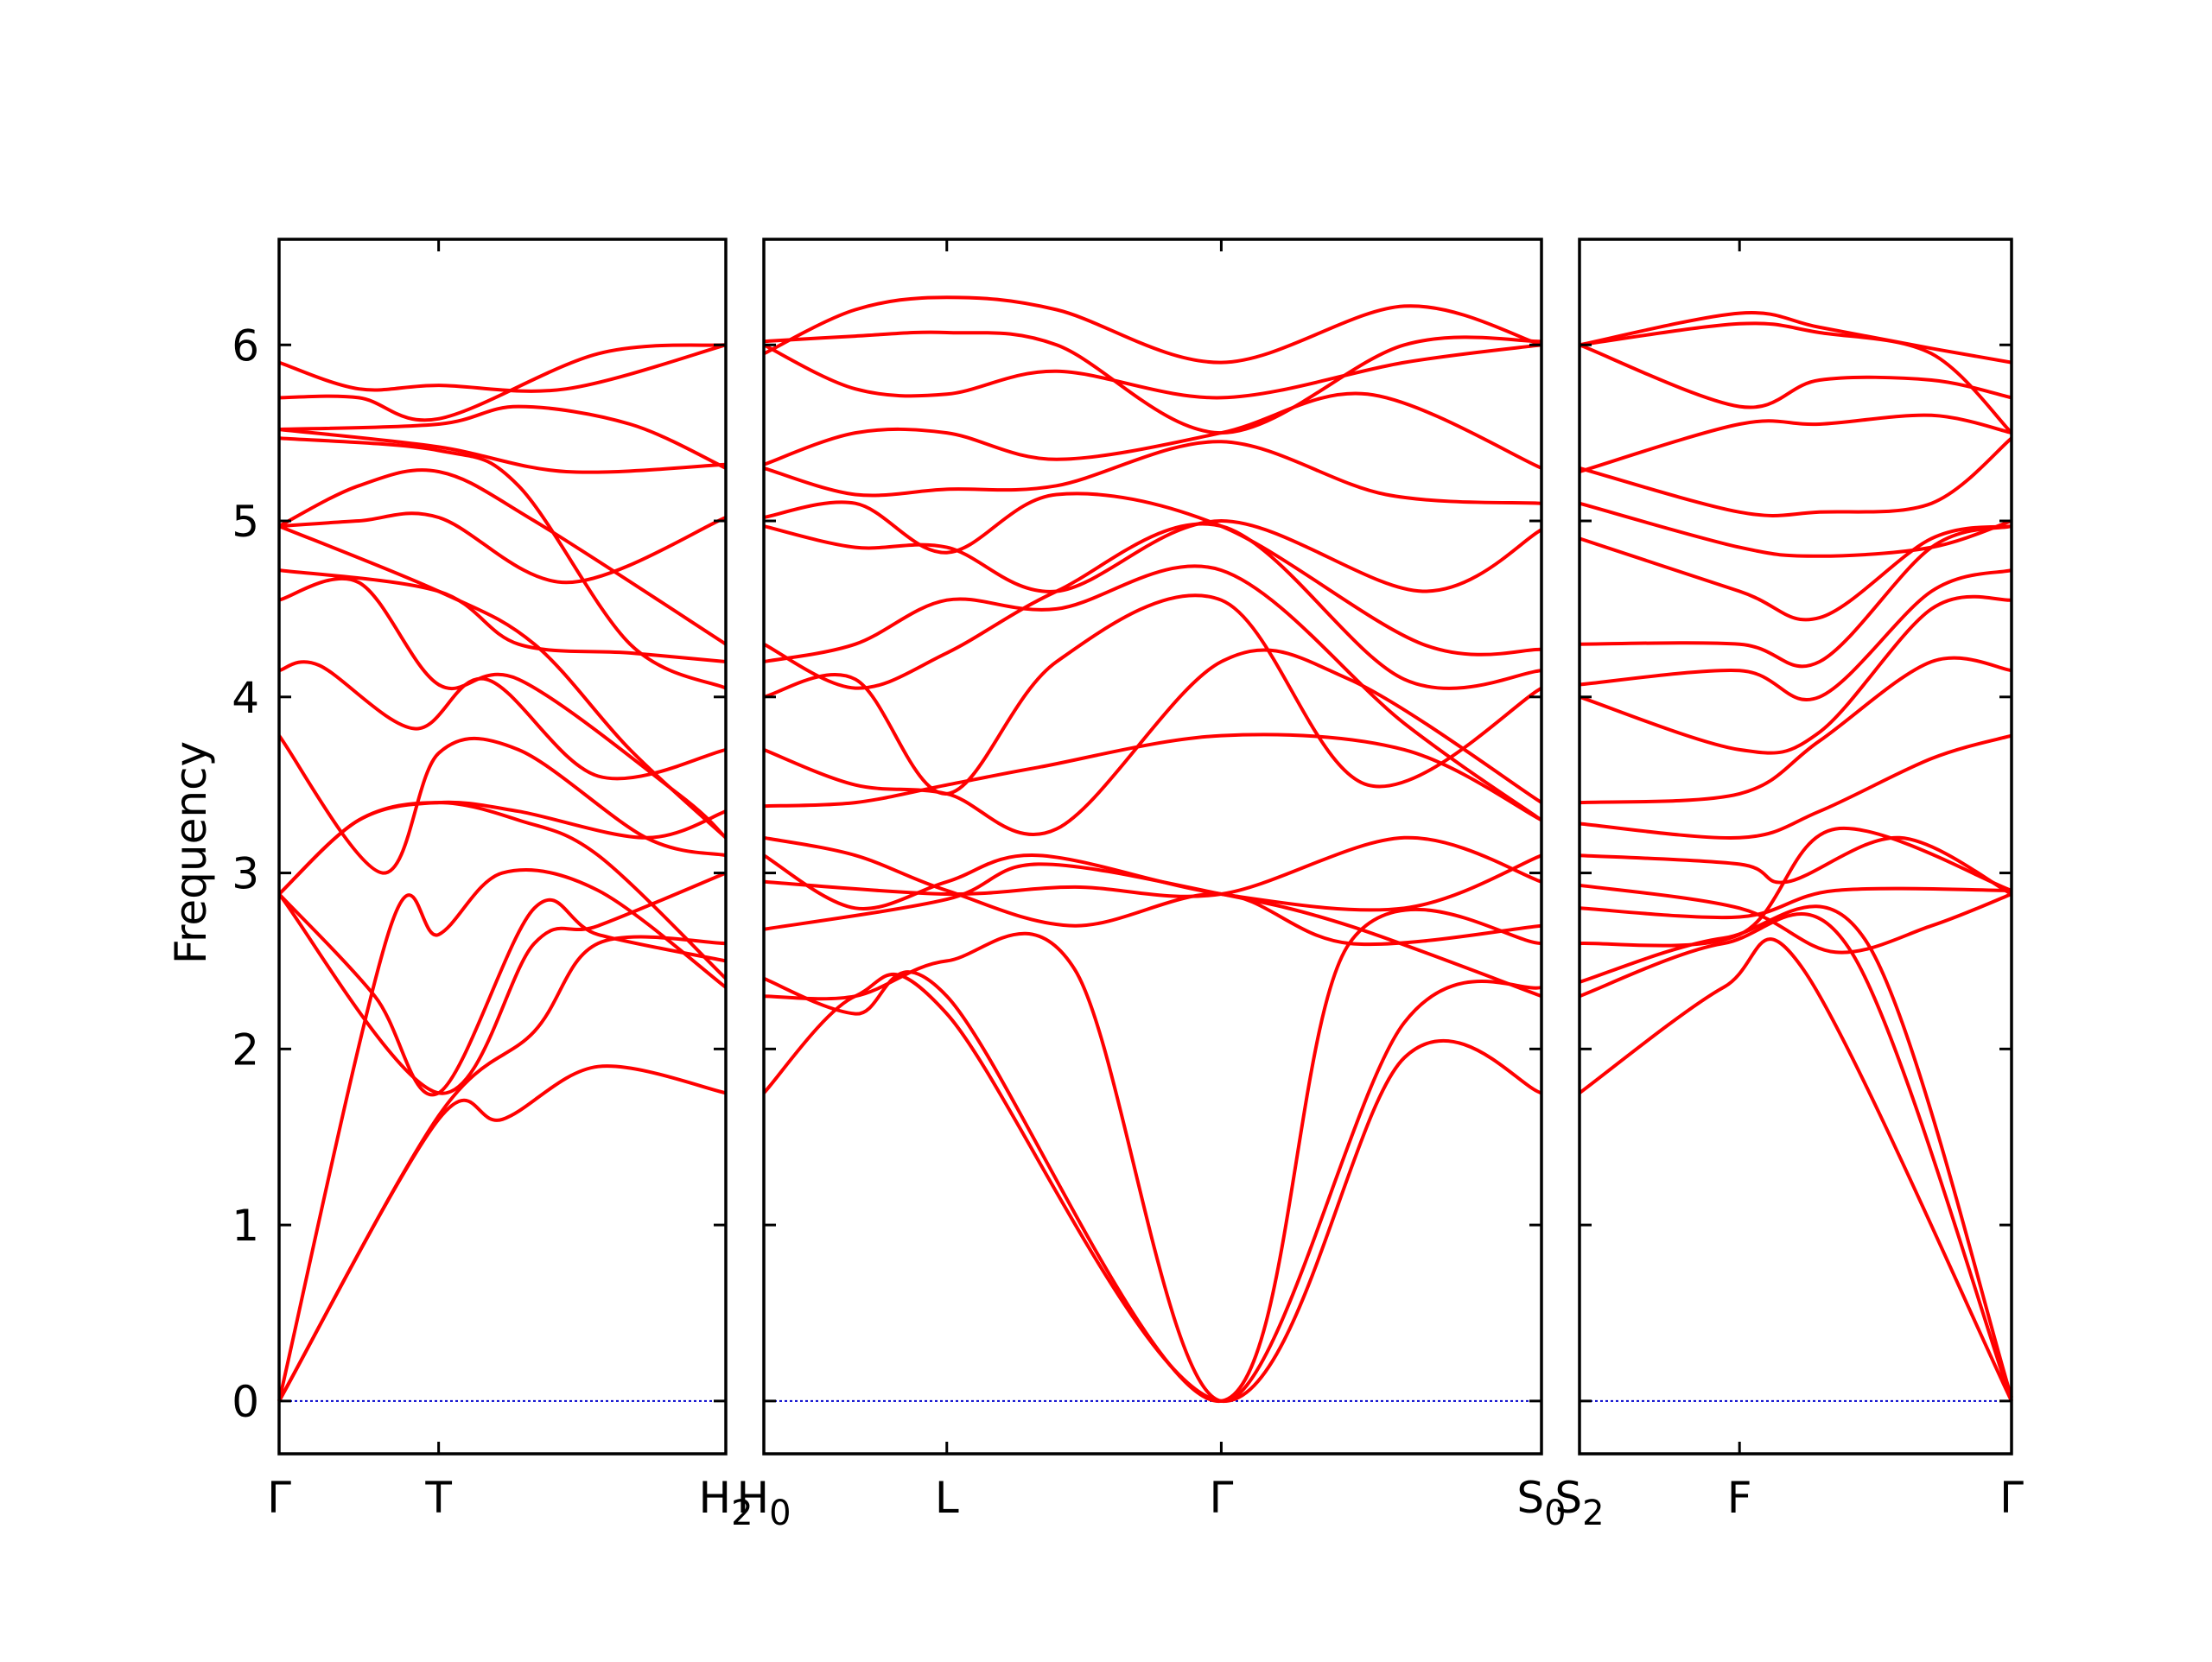 This screenshot has height=1662, width=2212. I want to click on y-tick-label: 5, so click(245, 522).